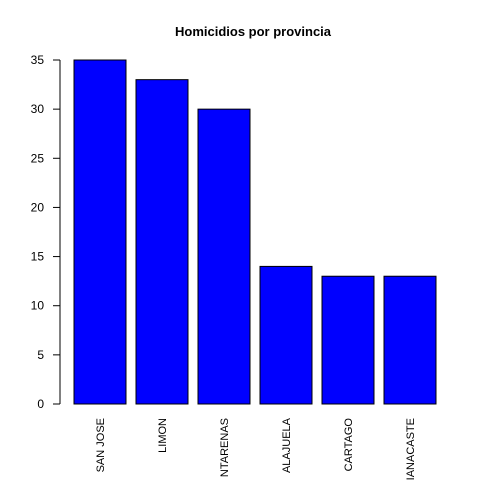 This screenshot has width=480, height=480. What do you see at coordinates (38, 257) in the screenshot?
I see `y-tick-label: 15` at bounding box center [38, 257].